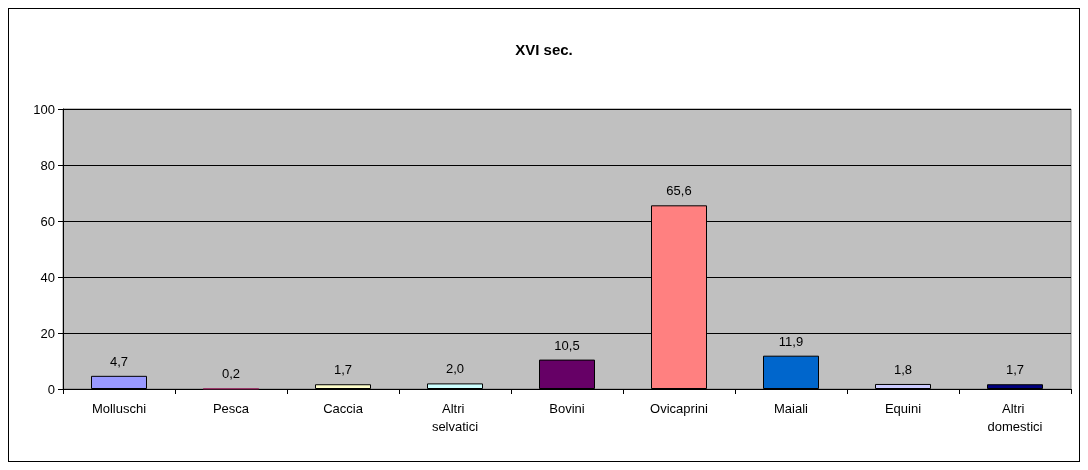  Describe the element at coordinates (791, 408) in the screenshot. I see `x-tick-label: Maiali` at that location.